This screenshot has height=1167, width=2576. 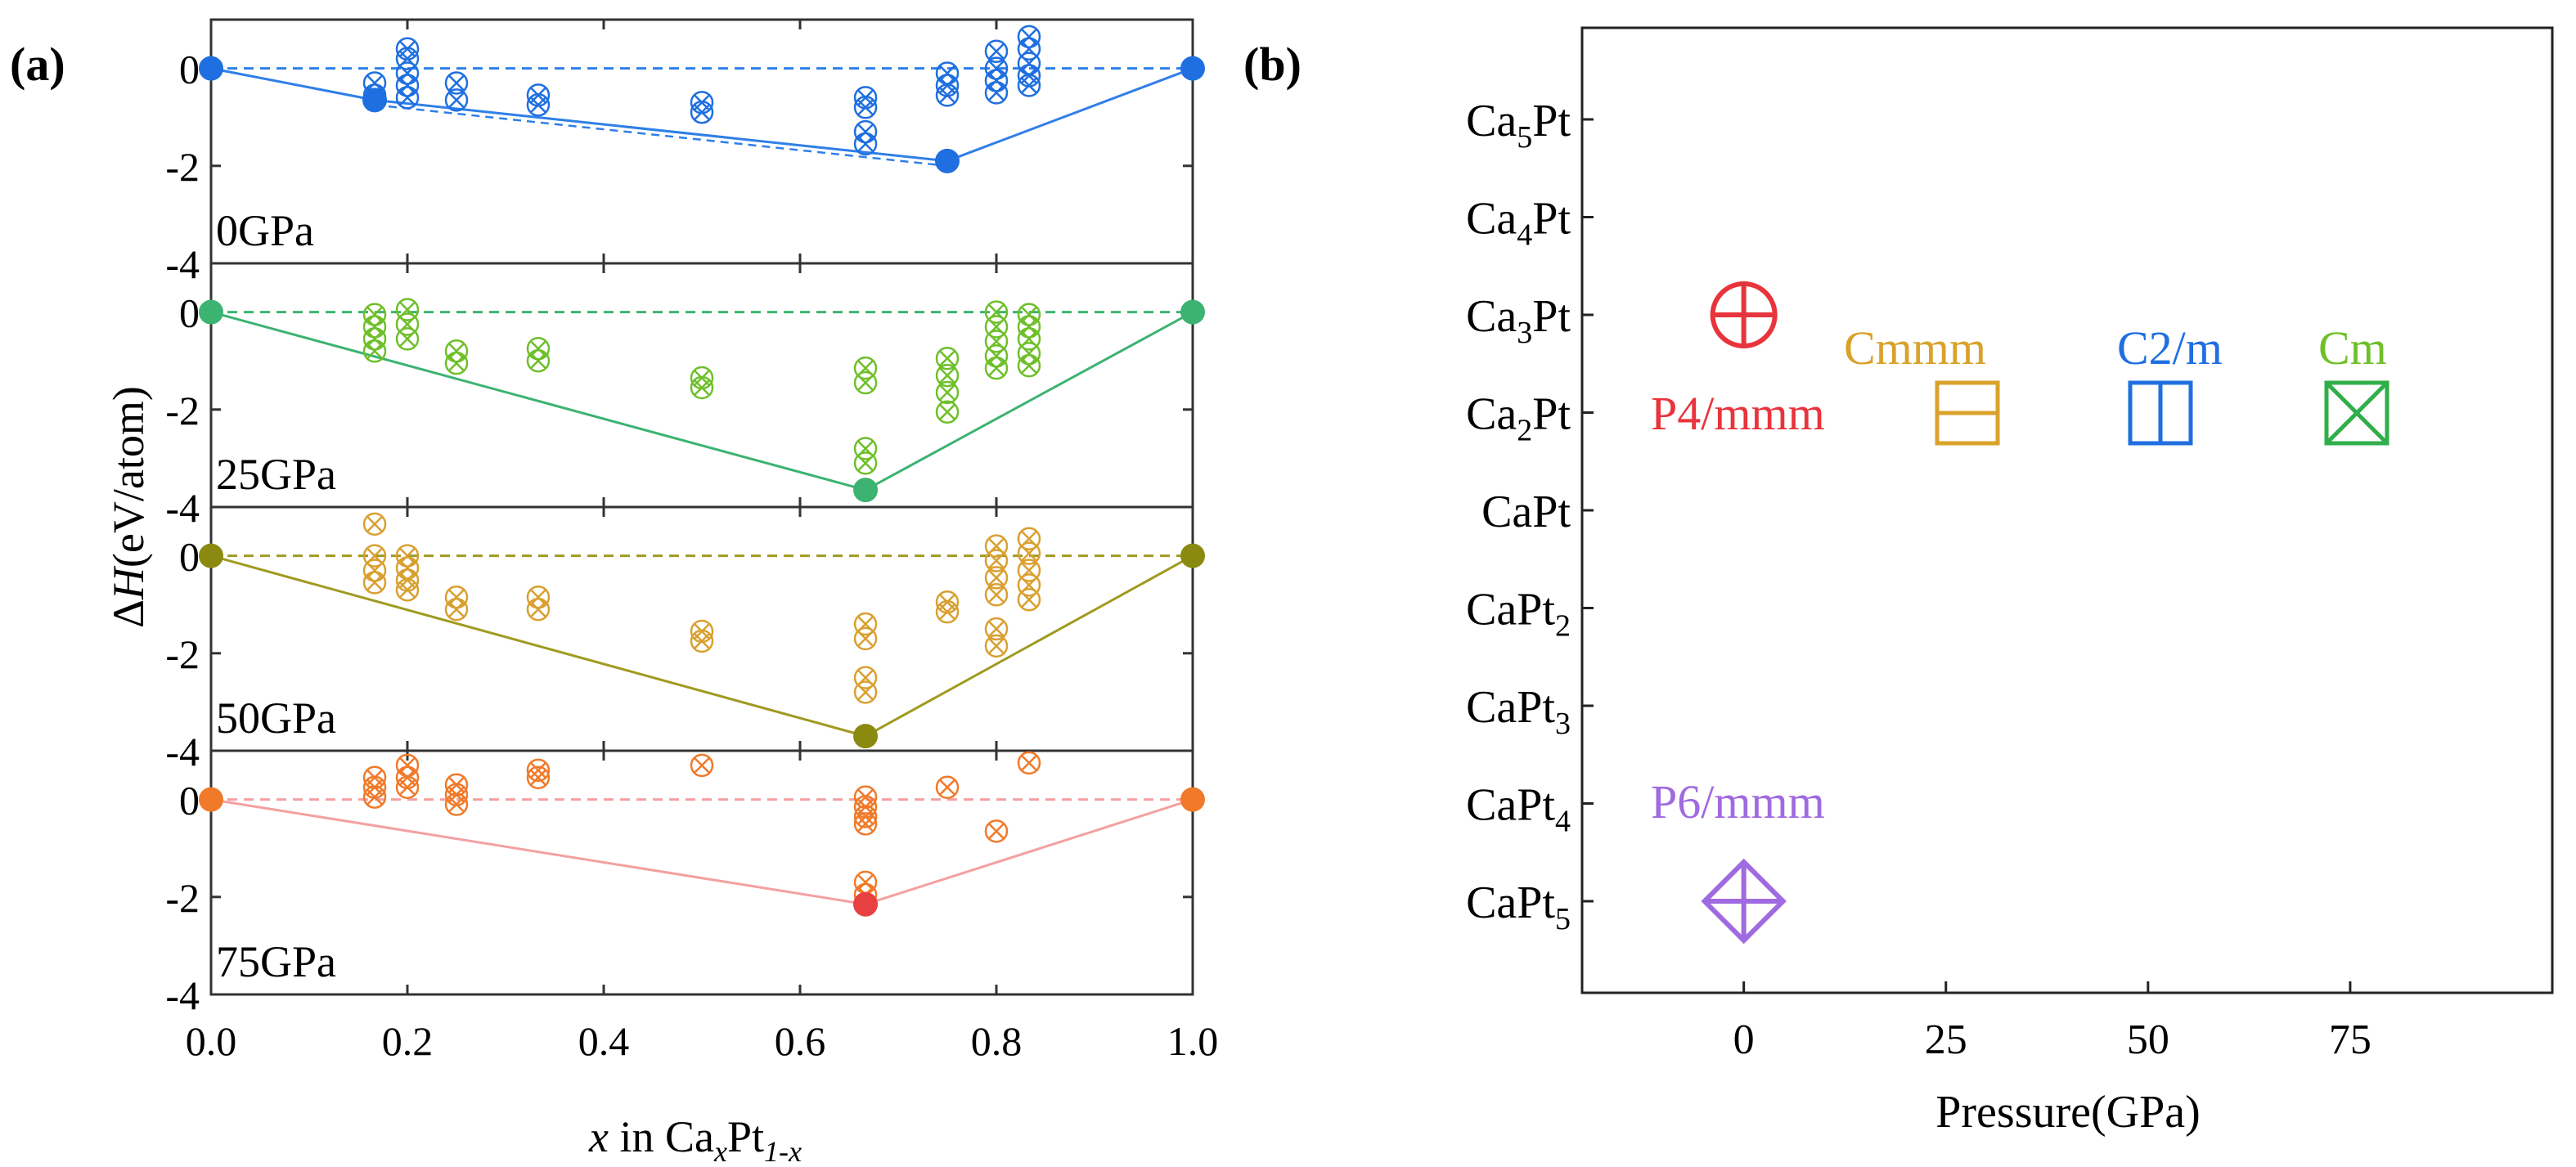 What do you see at coordinates (1518, 125) in the screenshot?
I see `category-label: Ca5Pt` at bounding box center [1518, 125].